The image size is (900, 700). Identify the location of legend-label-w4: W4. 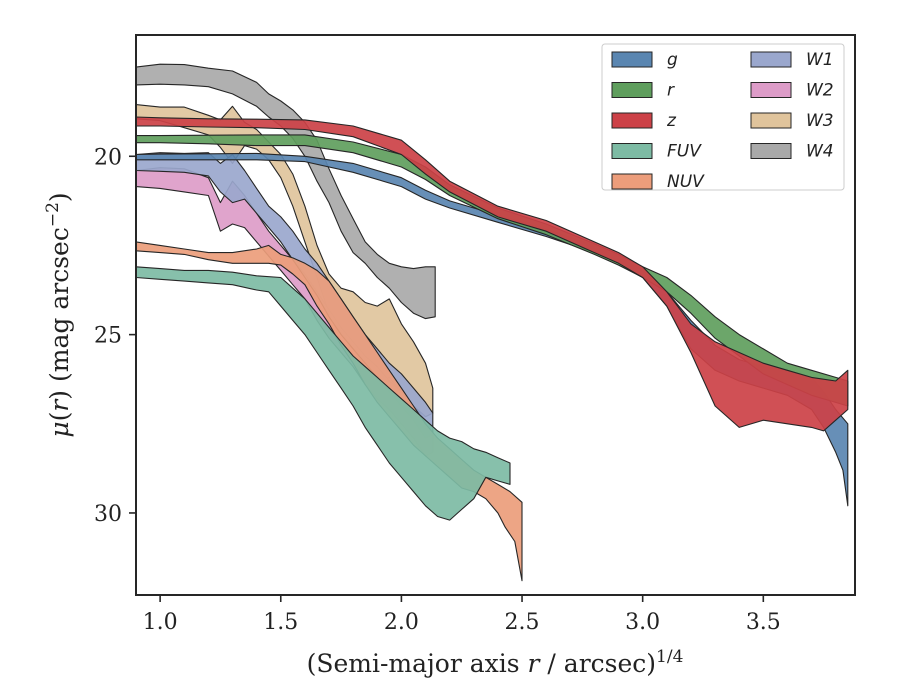
(820, 152).